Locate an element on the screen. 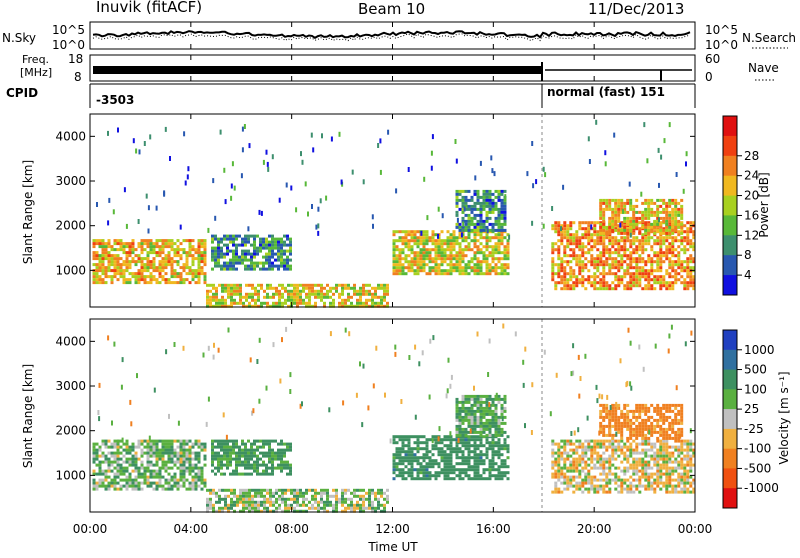  velocity-colorbar-title: Velocity [m s⁻¹] is located at coordinates (784, 417).